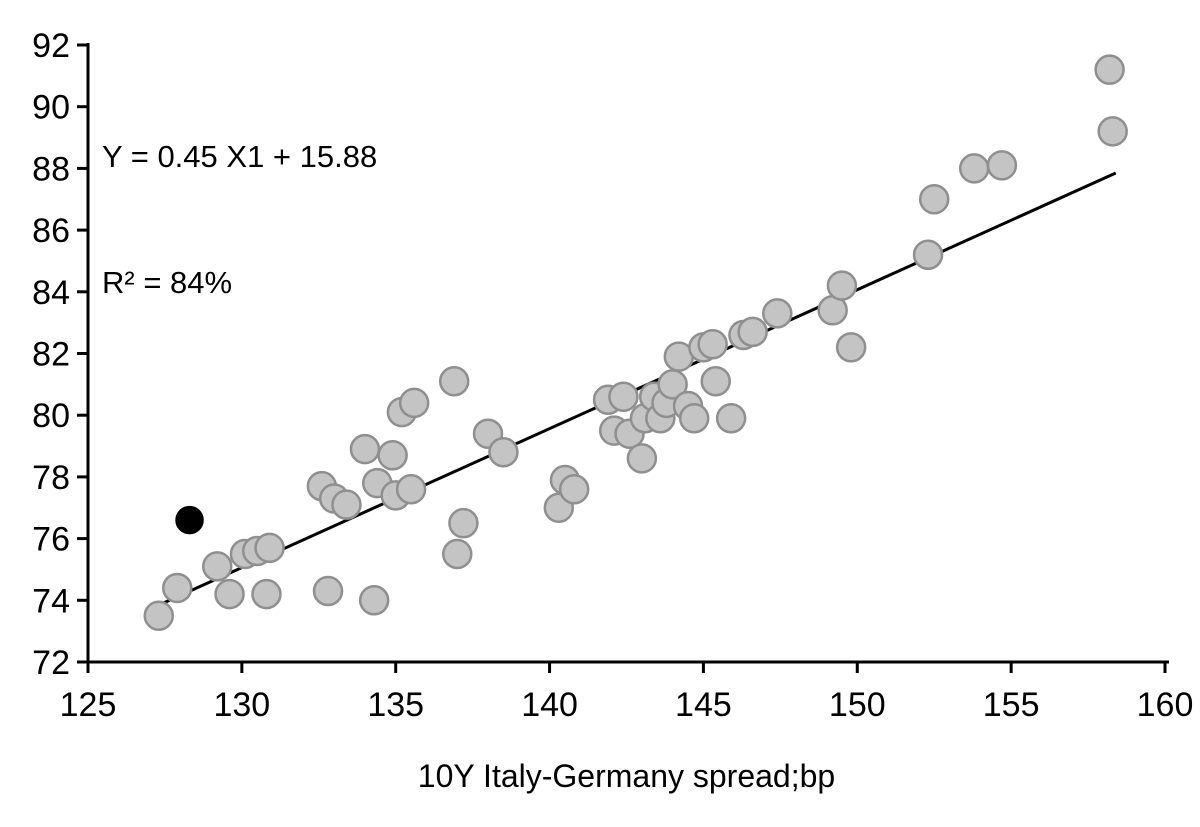 Image resolution: width=1200 pixels, height=827 pixels. What do you see at coordinates (51, 663) in the screenshot?
I see `y-tick-label: 72` at bounding box center [51, 663].